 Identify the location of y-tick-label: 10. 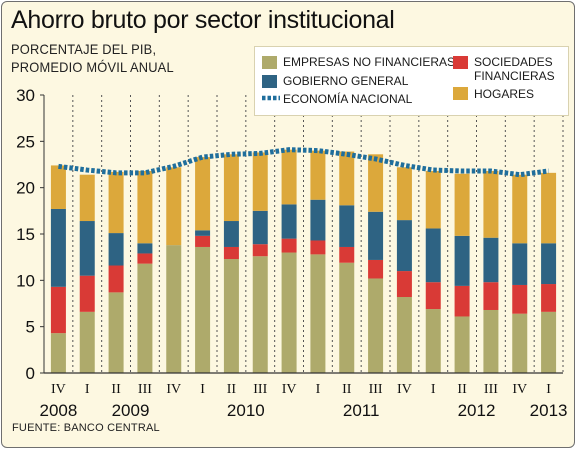
(25, 280).